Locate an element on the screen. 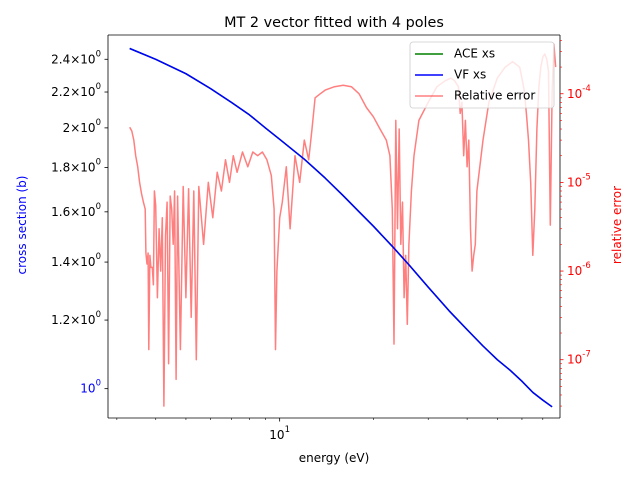 The height and width of the screenshot is (480, 640). y-tick-label: 2.4×100 is located at coordinates (76, 57).